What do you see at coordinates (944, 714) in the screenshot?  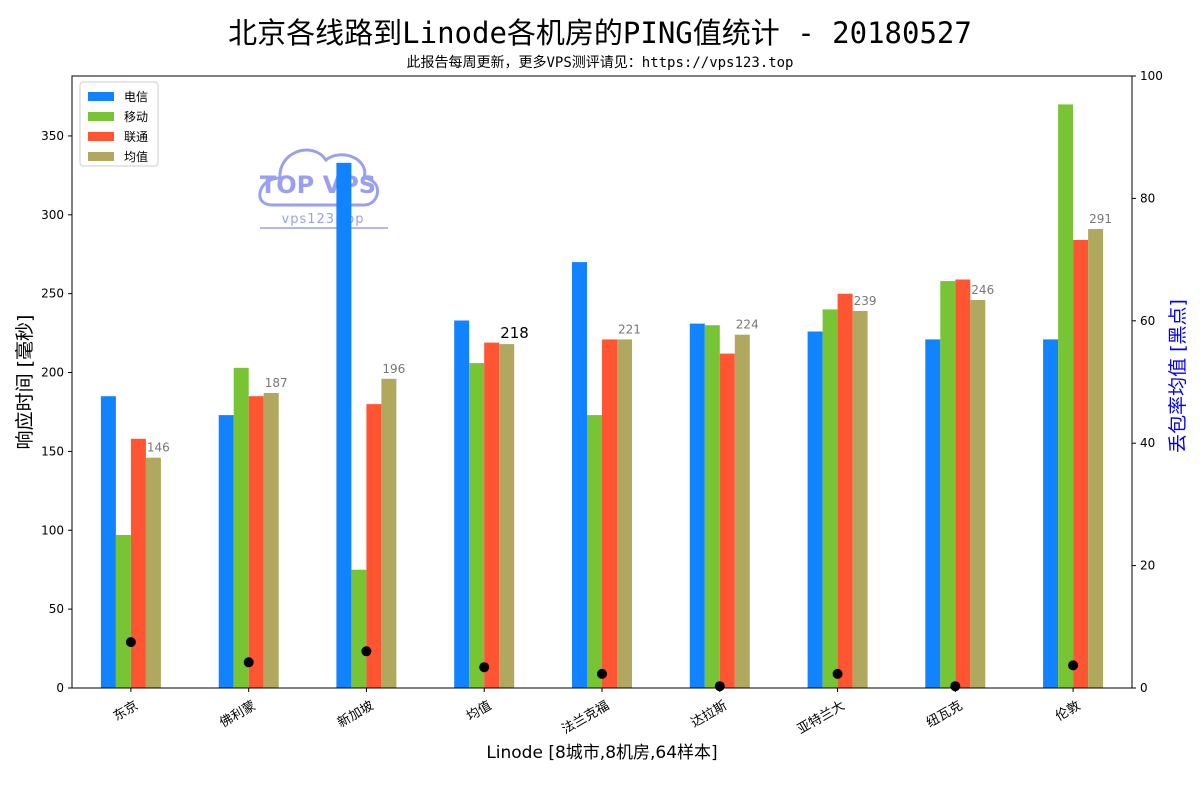 I see `x-tick-label-7: 纽瓦克` at bounding box center [944, 714].